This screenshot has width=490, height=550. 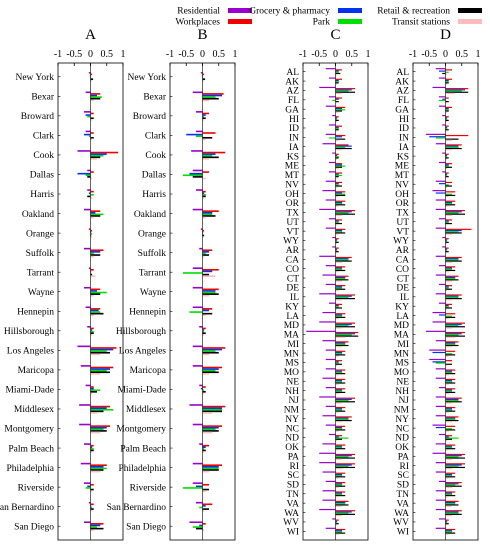 What do you see at coordinates (446, 309) in the screenshot?
I see `panel-d-bar-ky-transit-stations` at bounding box center [446, 309].